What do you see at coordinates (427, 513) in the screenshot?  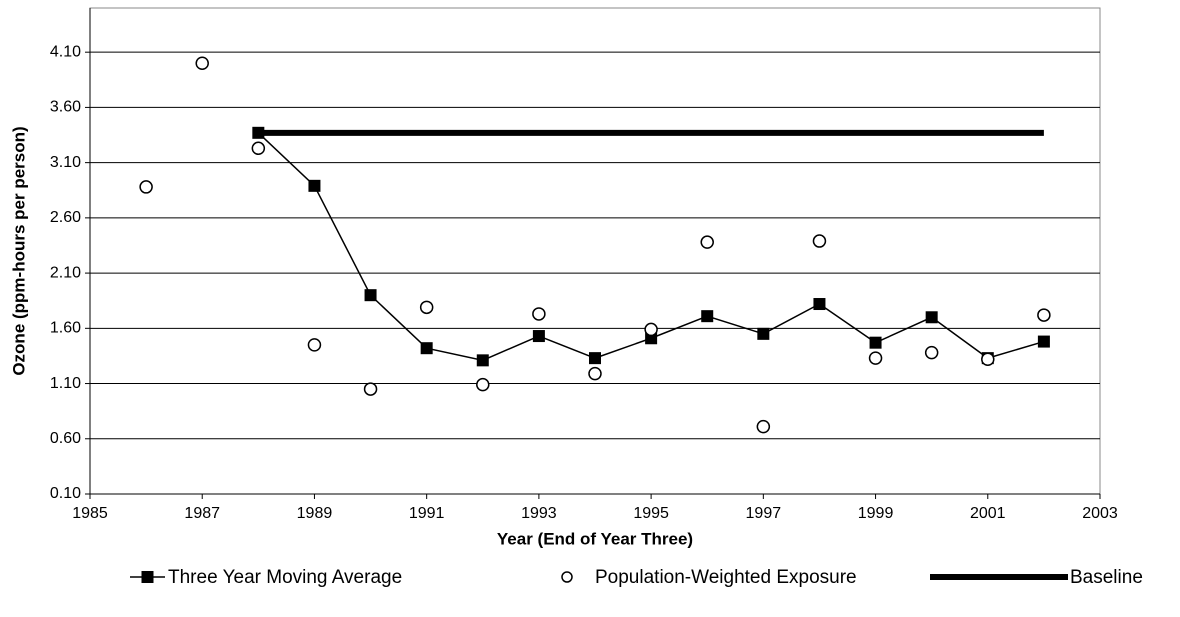 I see `x-tick-label: 1991` at bounding box center [427, 513].